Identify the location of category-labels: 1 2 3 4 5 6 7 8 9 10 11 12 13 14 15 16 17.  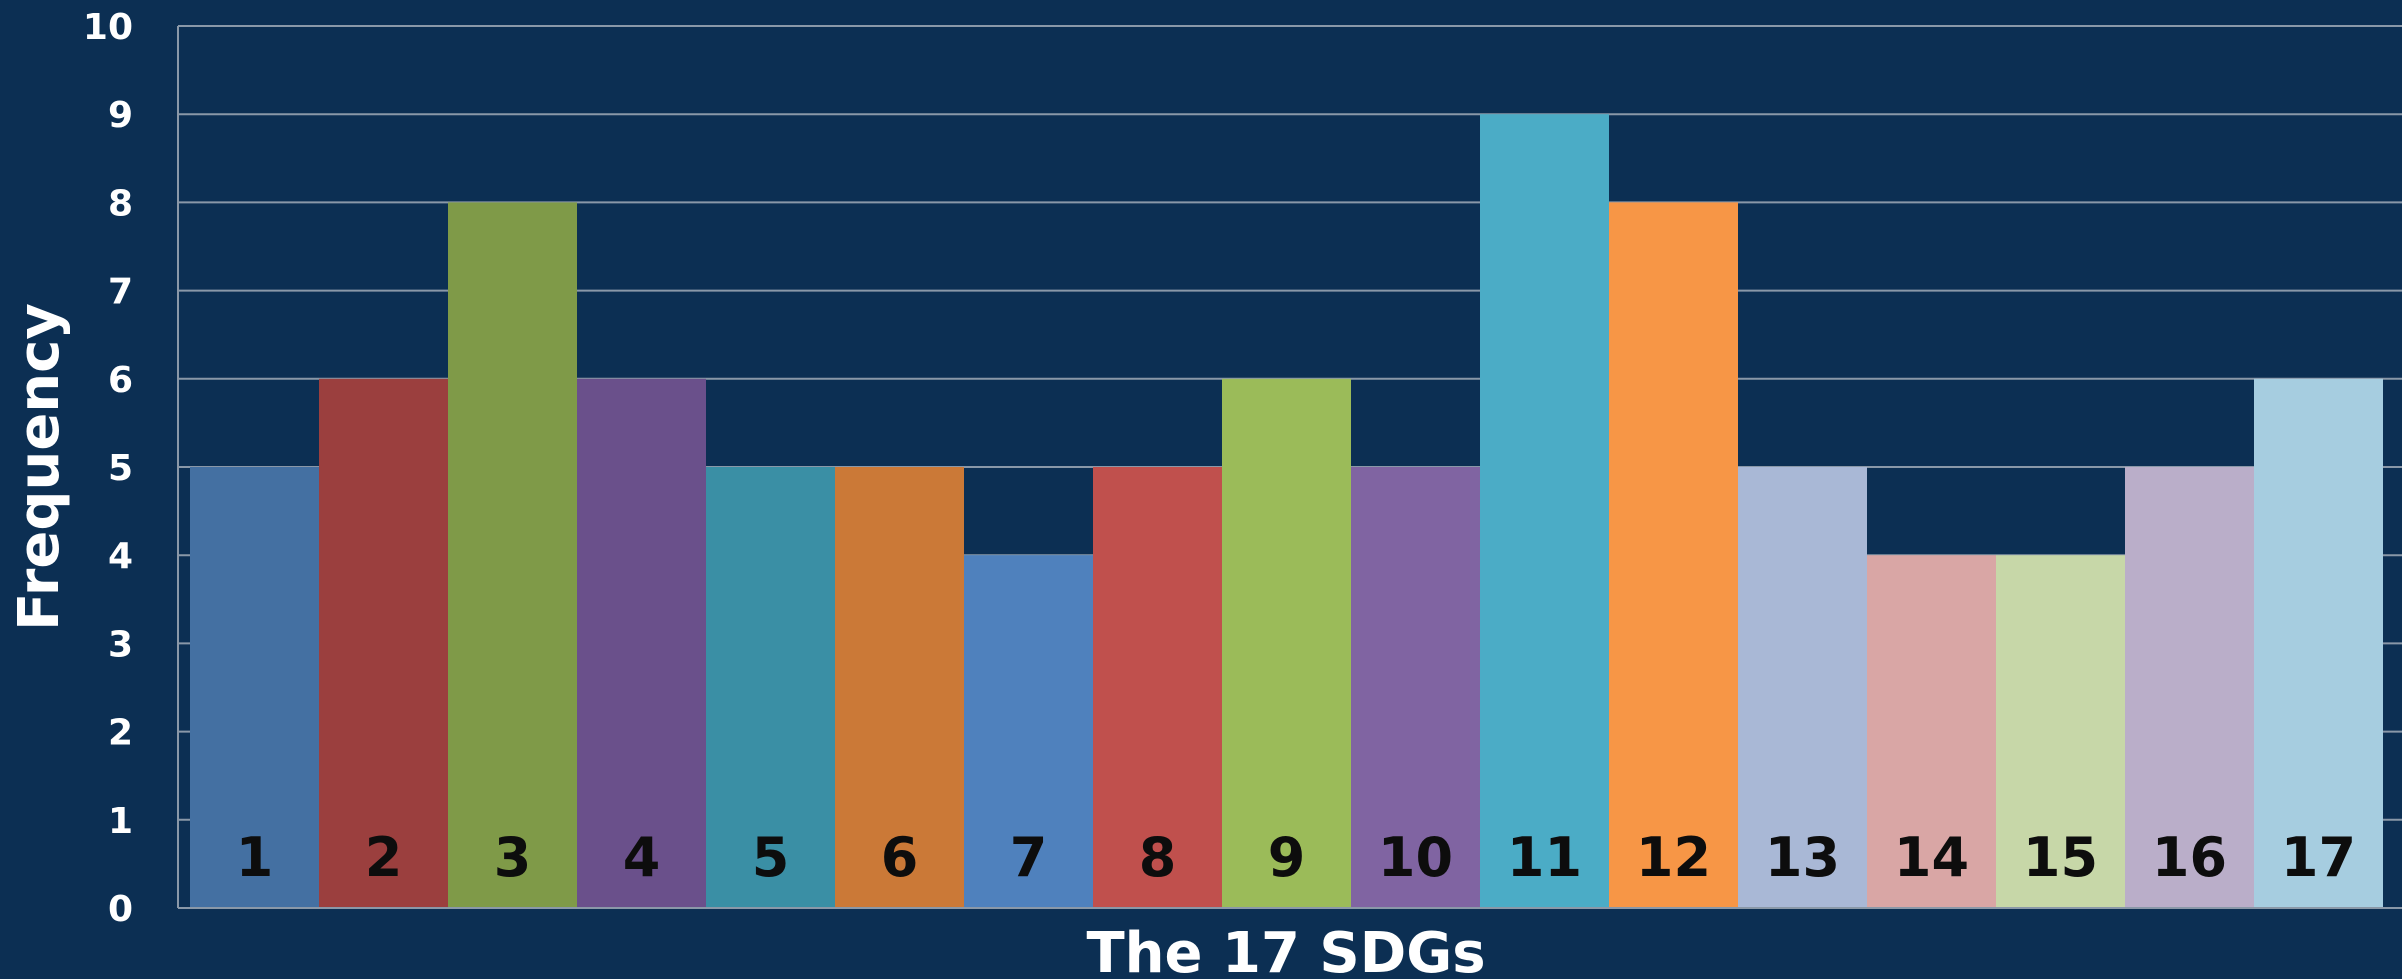
(1296, 857).